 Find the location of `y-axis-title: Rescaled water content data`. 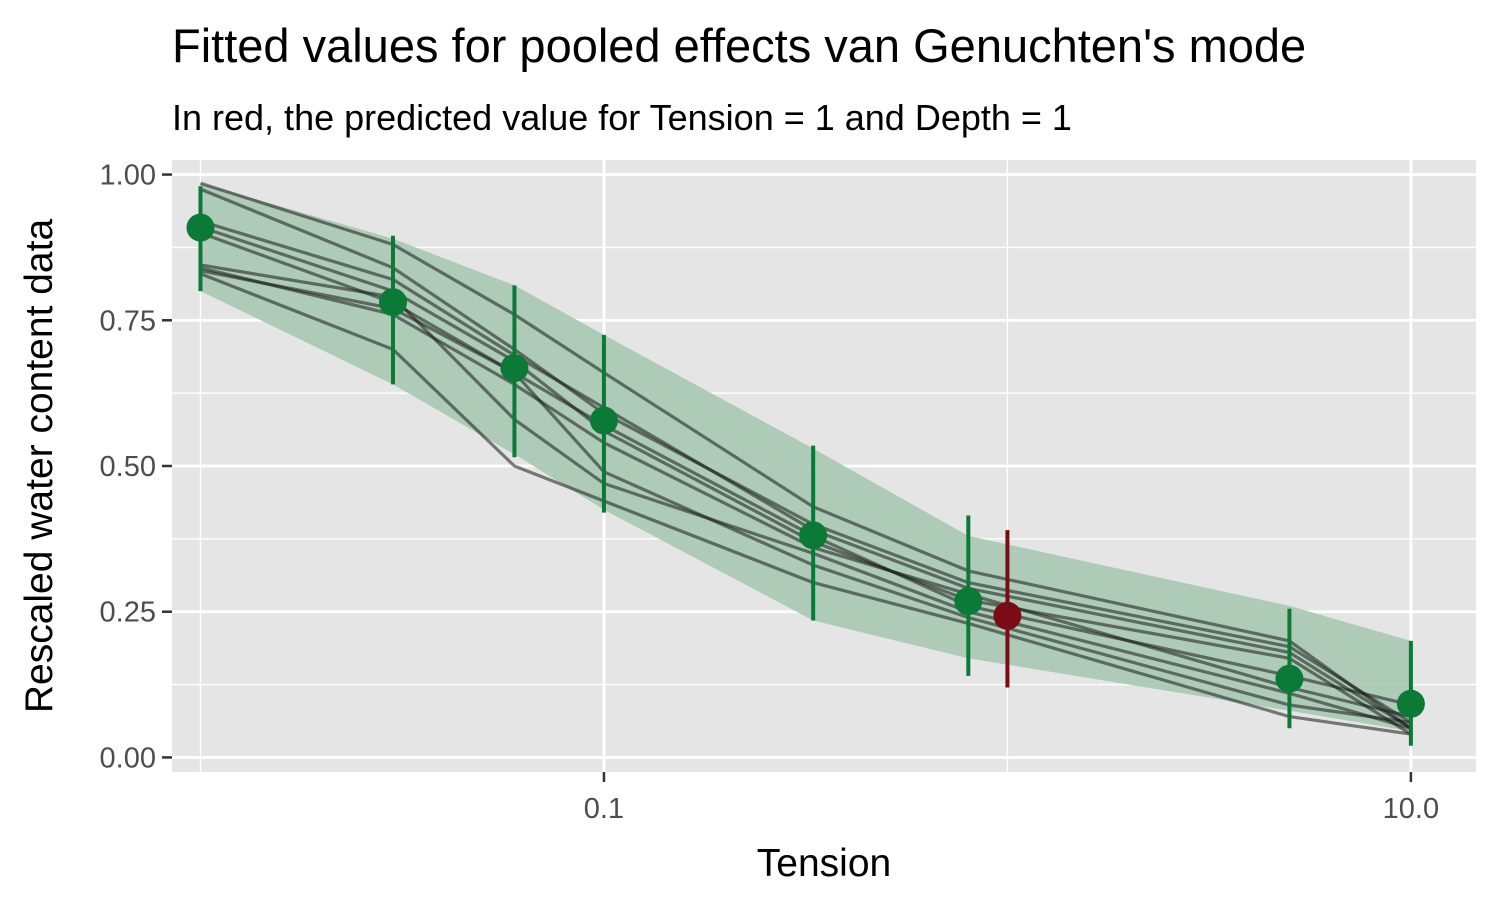

y-axis-title: Rescaled water content data is located at coordinates (39, 466).